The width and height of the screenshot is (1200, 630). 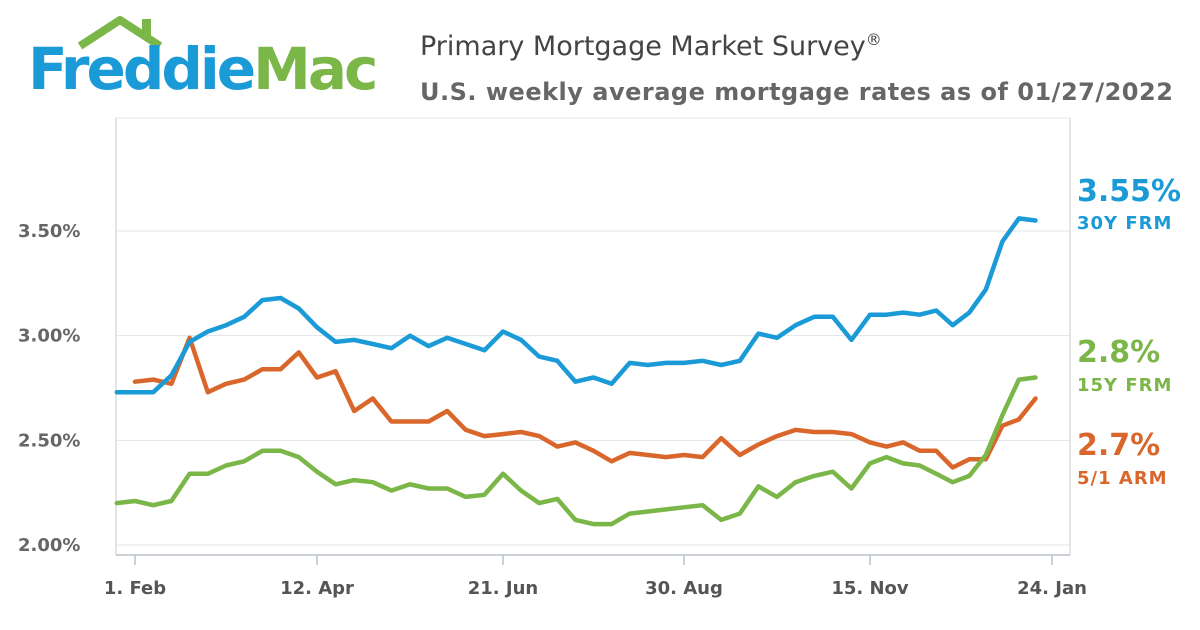 I want to click on chart-title: Primary Mortgage Market Survey®, so click(x=651, y=46).